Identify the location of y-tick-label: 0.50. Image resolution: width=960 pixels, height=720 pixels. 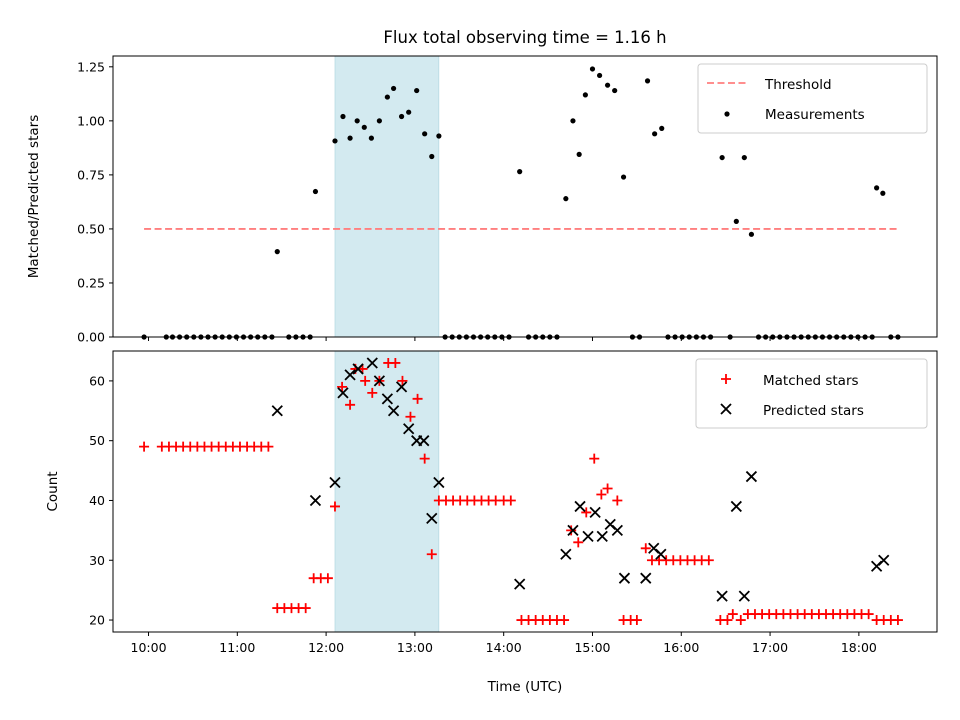
(91, 228).